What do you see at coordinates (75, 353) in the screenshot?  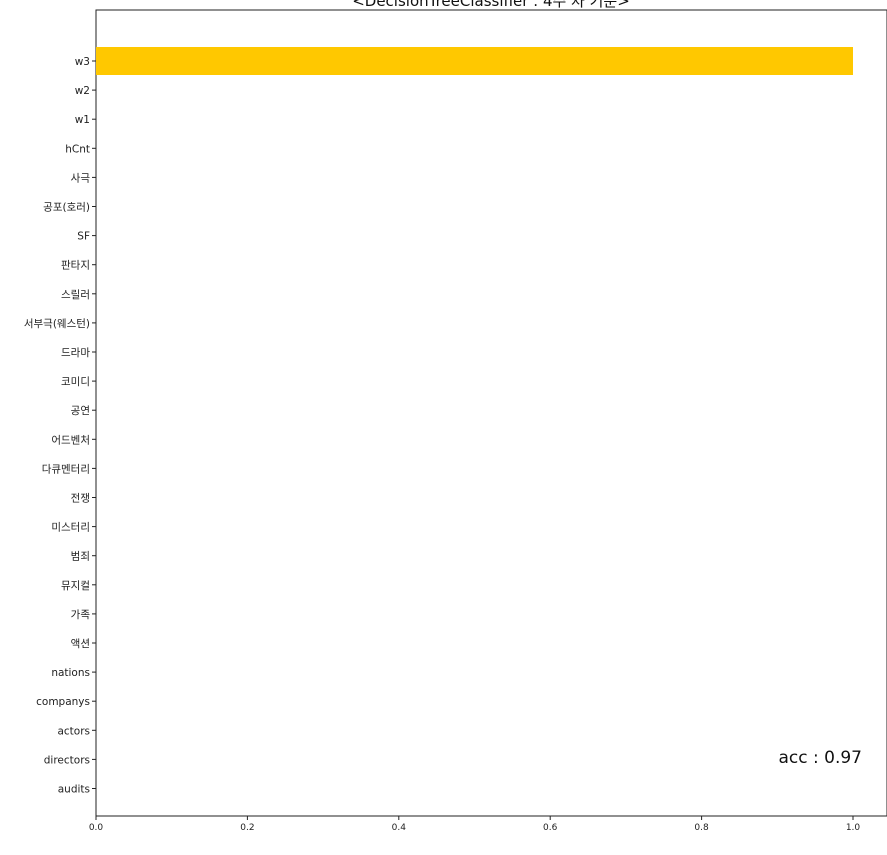 I see `y-tick-label: 드라마` at bounding box center [75, 353].